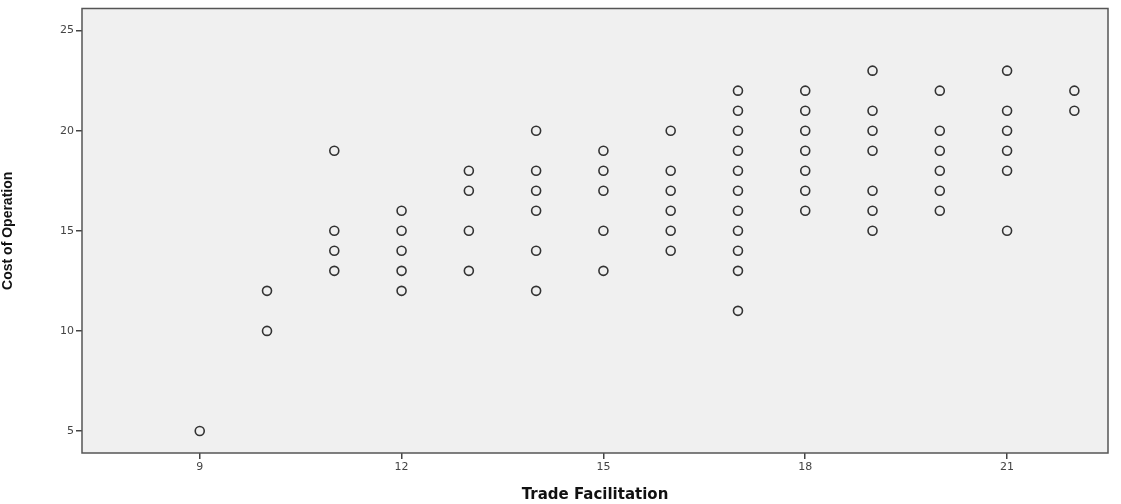  Describe the element at coordinates (67, 130) in the screenshot. I see `y-tick-label: 20` at that location.